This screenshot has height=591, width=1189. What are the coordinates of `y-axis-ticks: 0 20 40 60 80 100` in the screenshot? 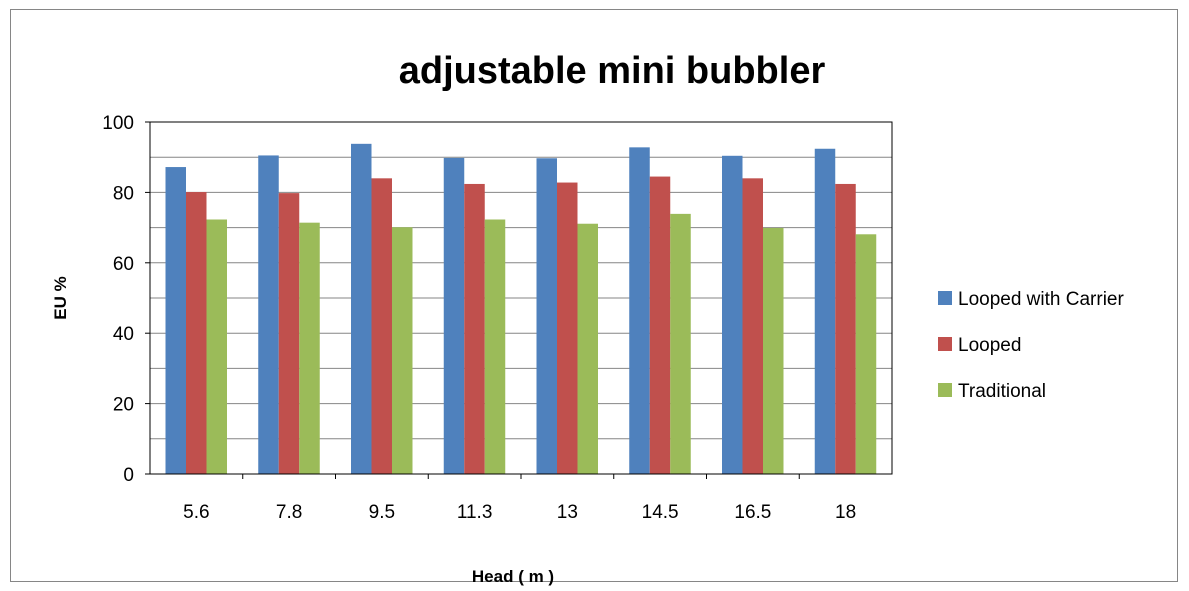 It's located at (126, 299).